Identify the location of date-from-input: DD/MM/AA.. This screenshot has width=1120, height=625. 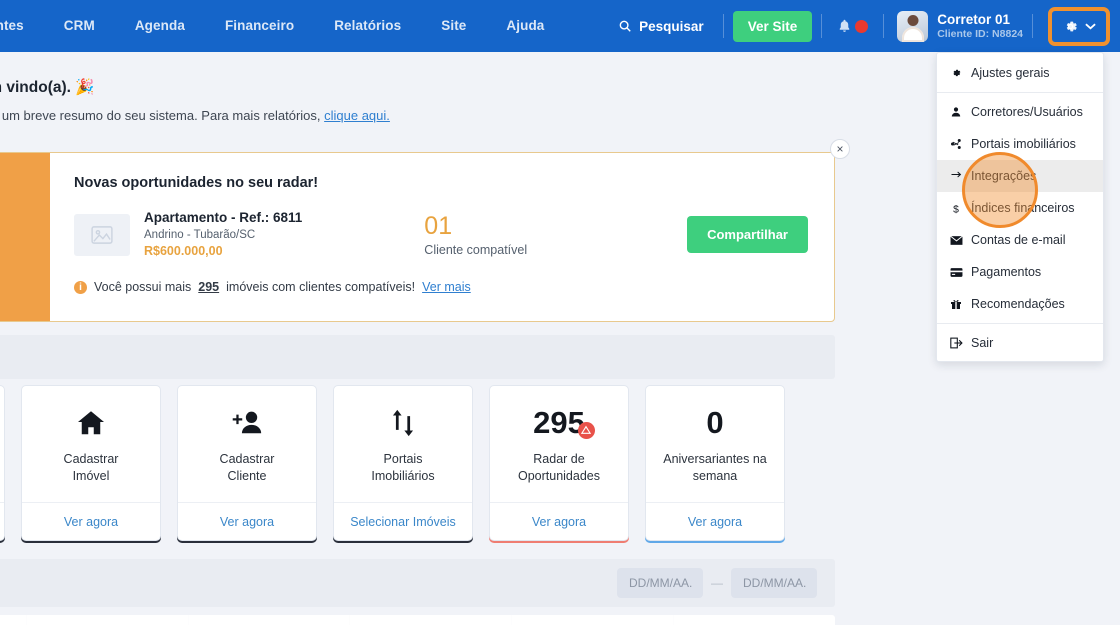
(660, 583).